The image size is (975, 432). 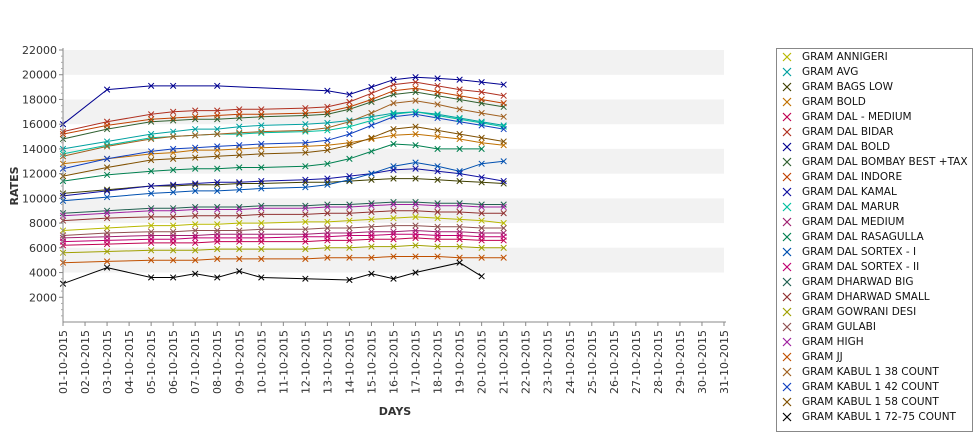 I want to click on x-tick-label: 29-10-2015, so click(x=680, y=362).